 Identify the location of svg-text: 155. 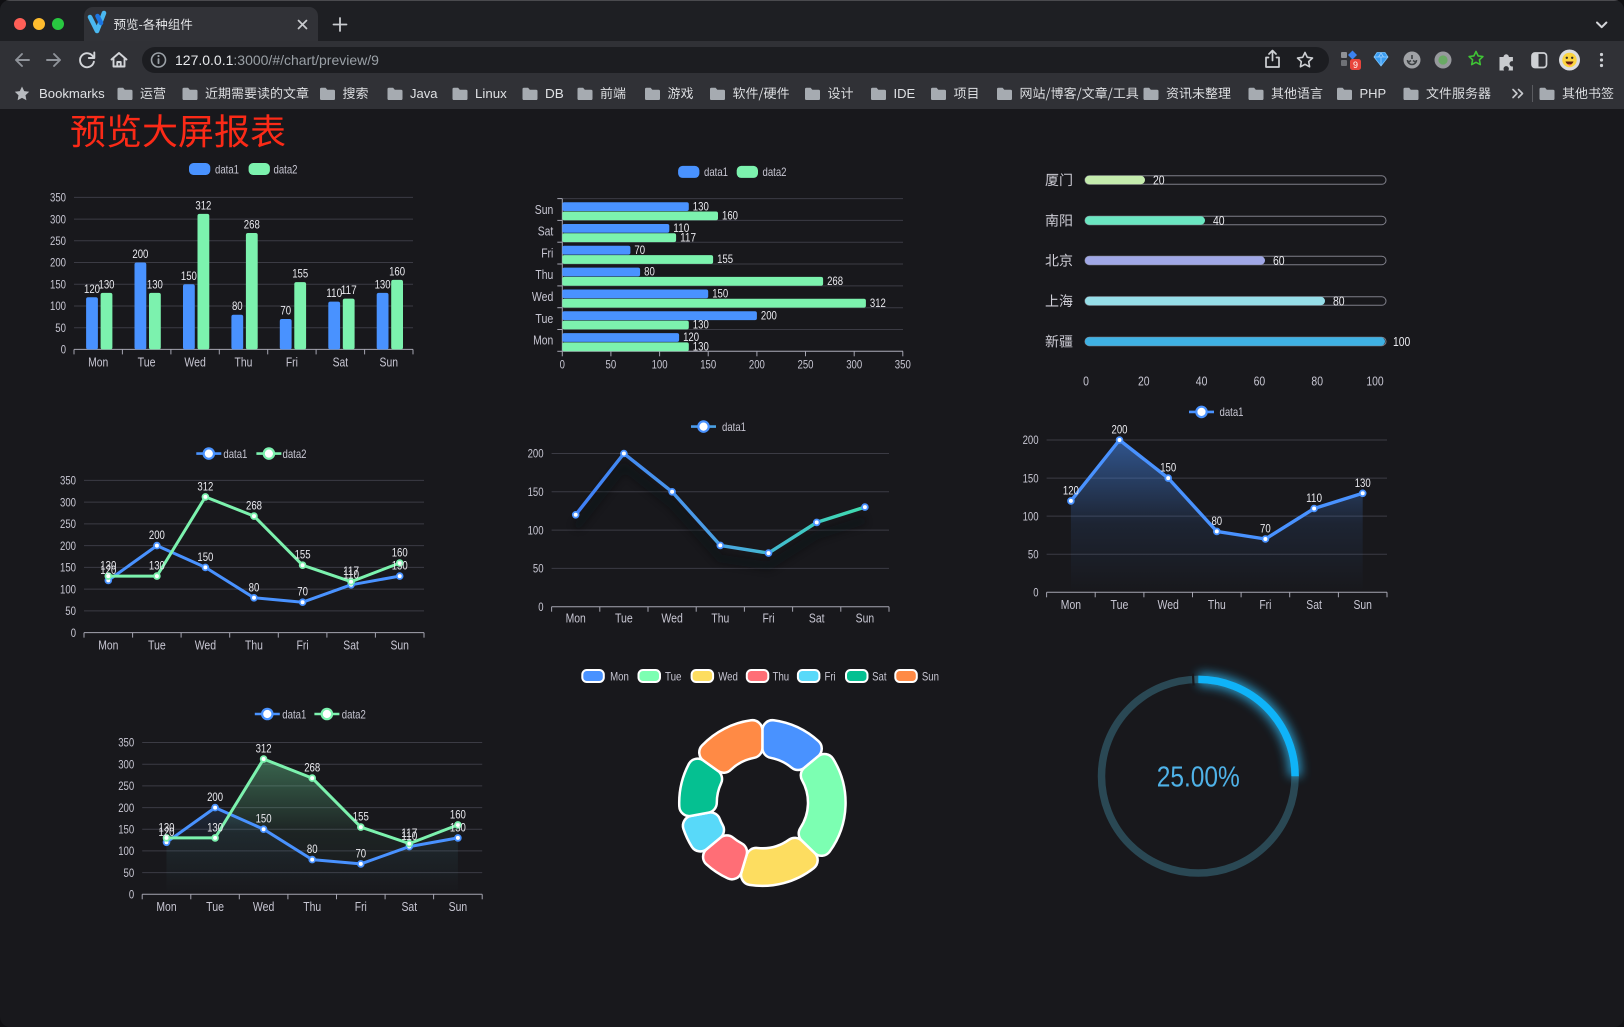
(361, 817).